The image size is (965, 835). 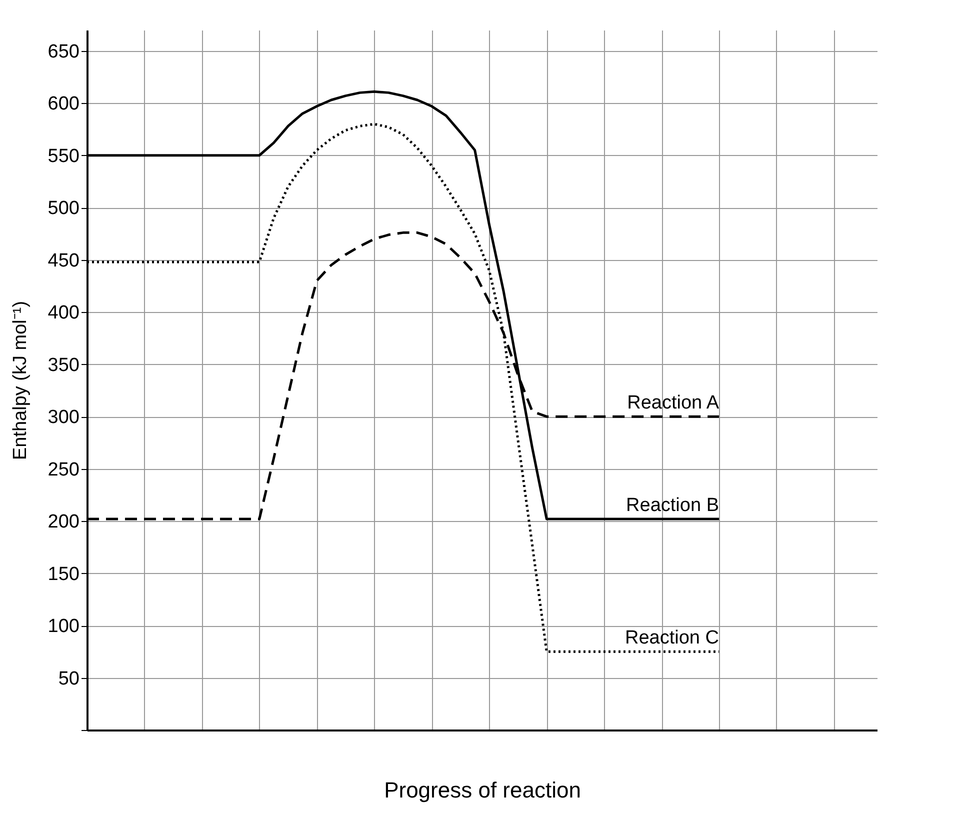 What do you see at coordinates (64, 627) in the screenshot?
I see `y-tick-label: 100` at bounding box center [64, 627].